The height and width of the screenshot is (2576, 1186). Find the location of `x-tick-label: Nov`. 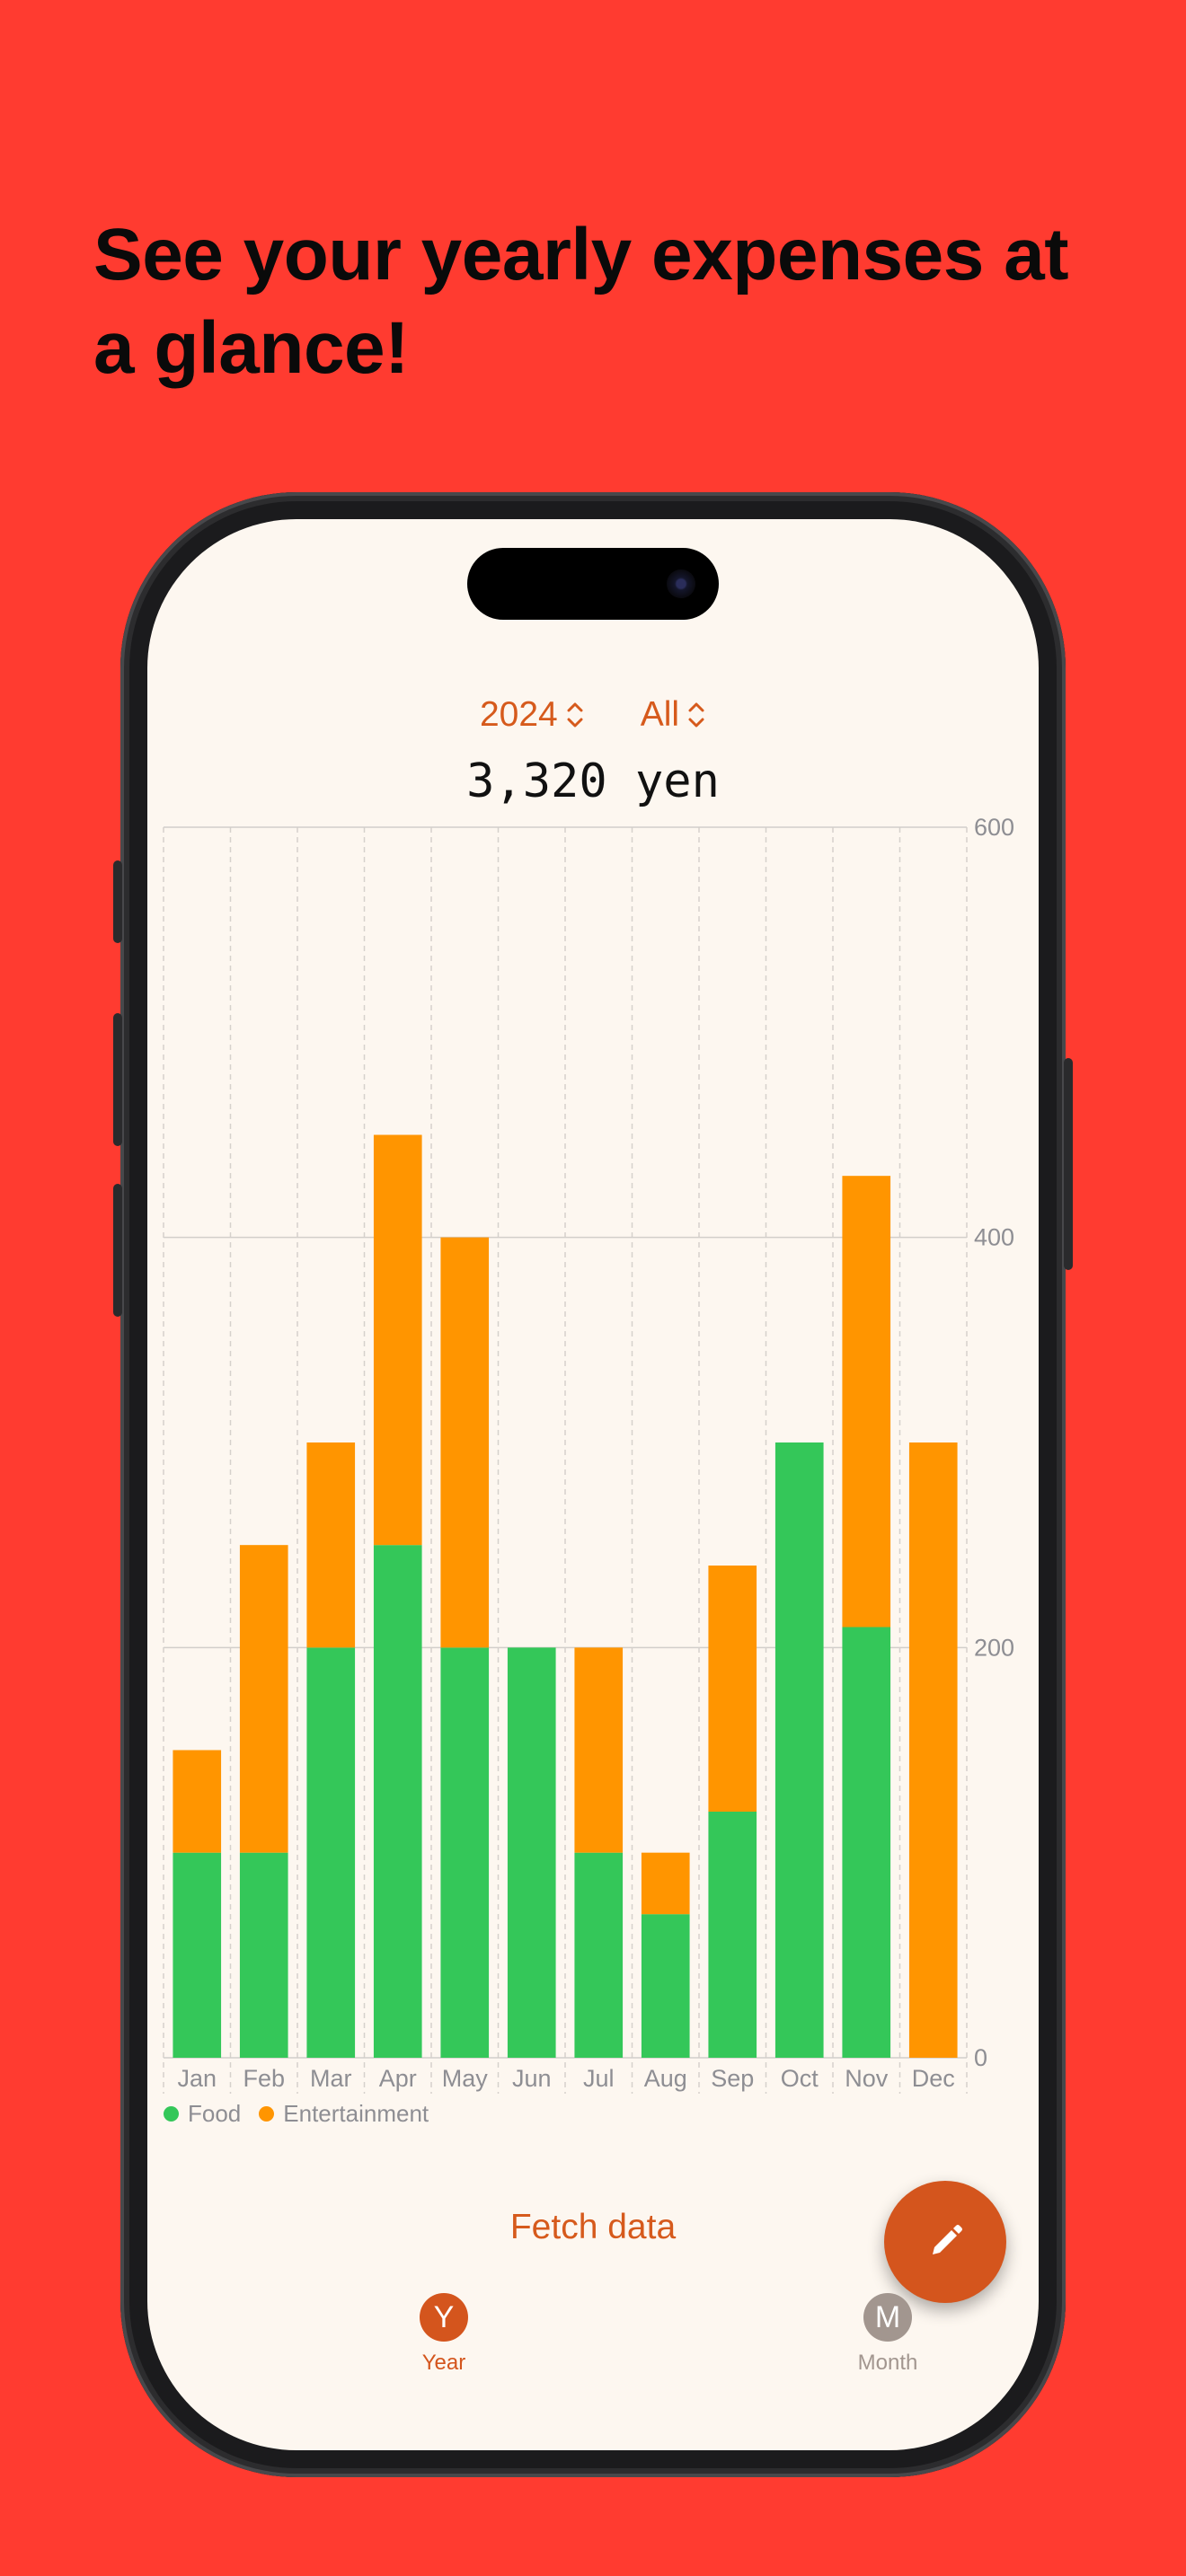

x-tick-label: Nov is located at coordinates (867, 2078).